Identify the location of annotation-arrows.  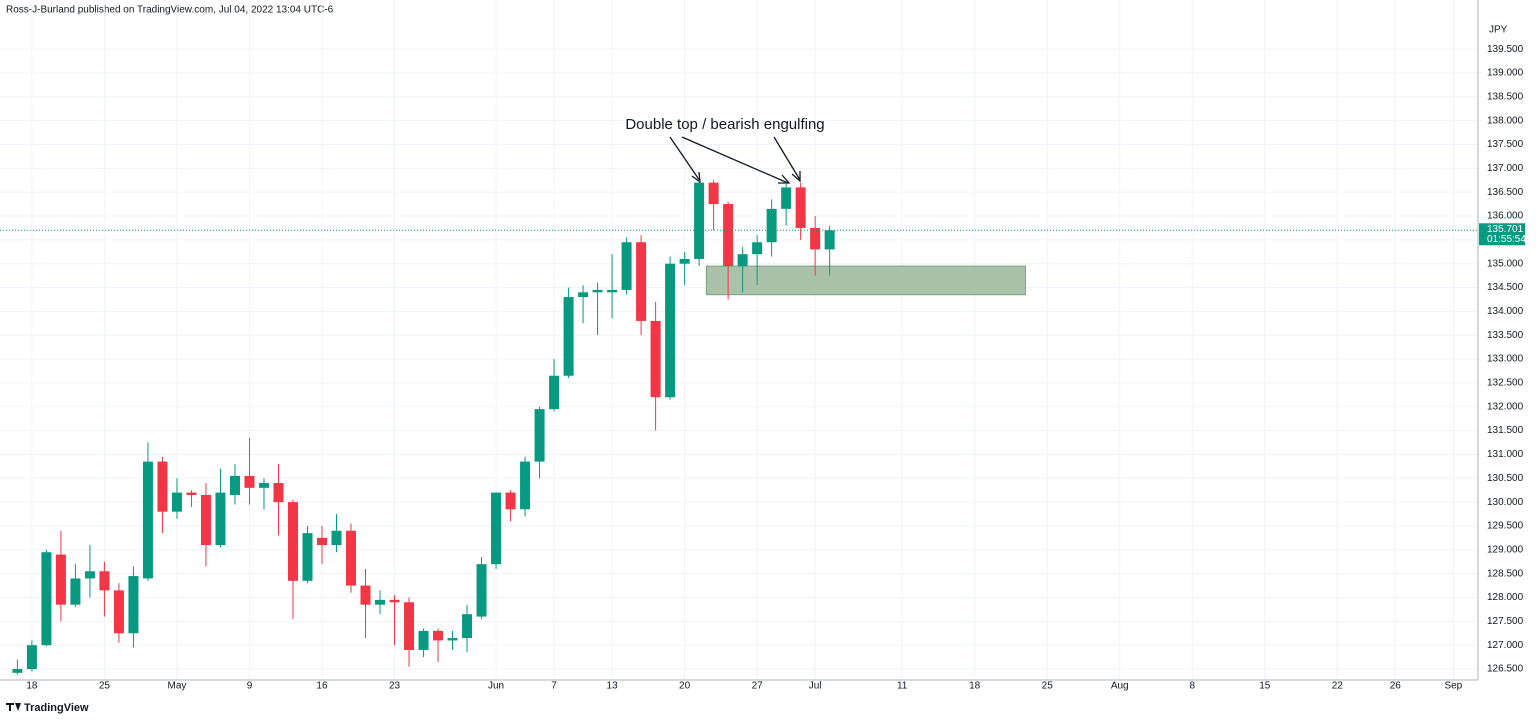
(735, 160).